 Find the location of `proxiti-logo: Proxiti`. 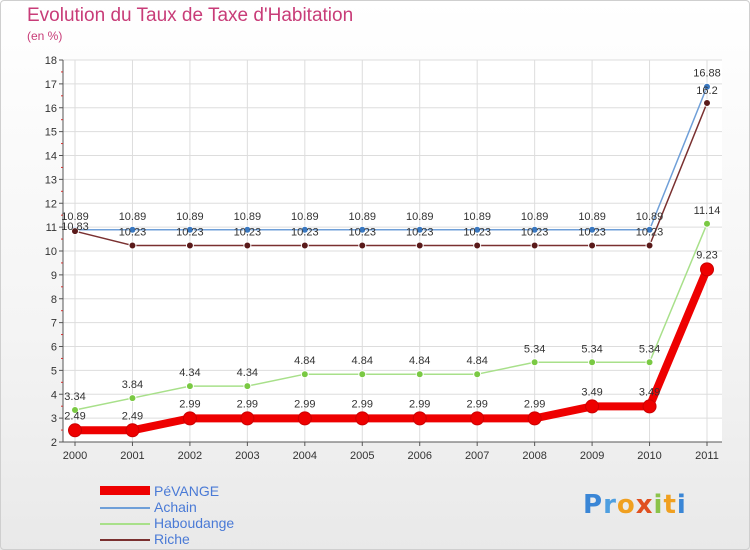

proxiti-logo: Proxiti is located at coordinates (635, 505).